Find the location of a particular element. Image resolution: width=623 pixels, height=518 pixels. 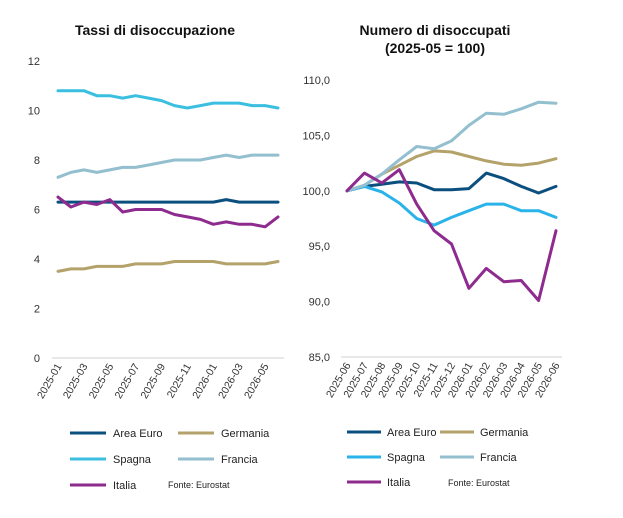

series-line-area-euro is located at coordinates (168, 201).